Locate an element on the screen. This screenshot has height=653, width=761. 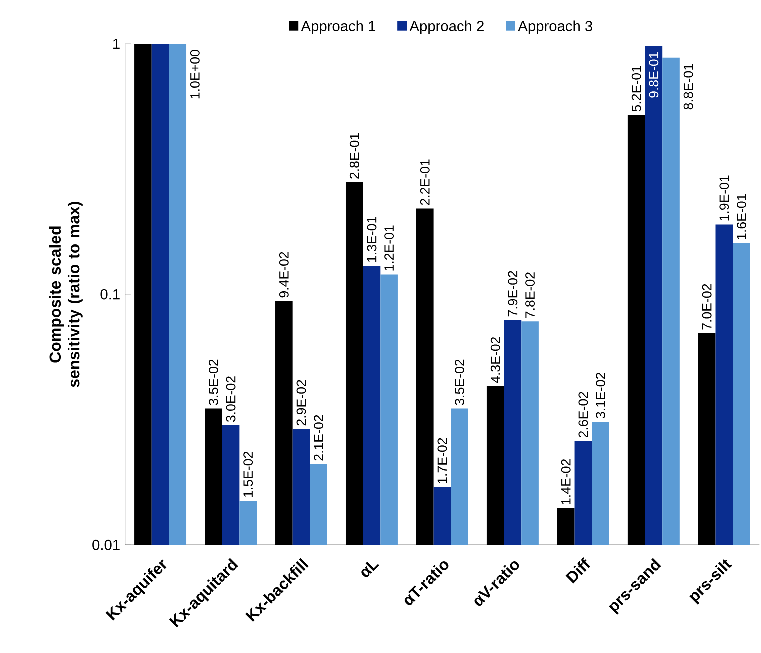
legend-label: Approach 3 is located at coordinates (555, 27).